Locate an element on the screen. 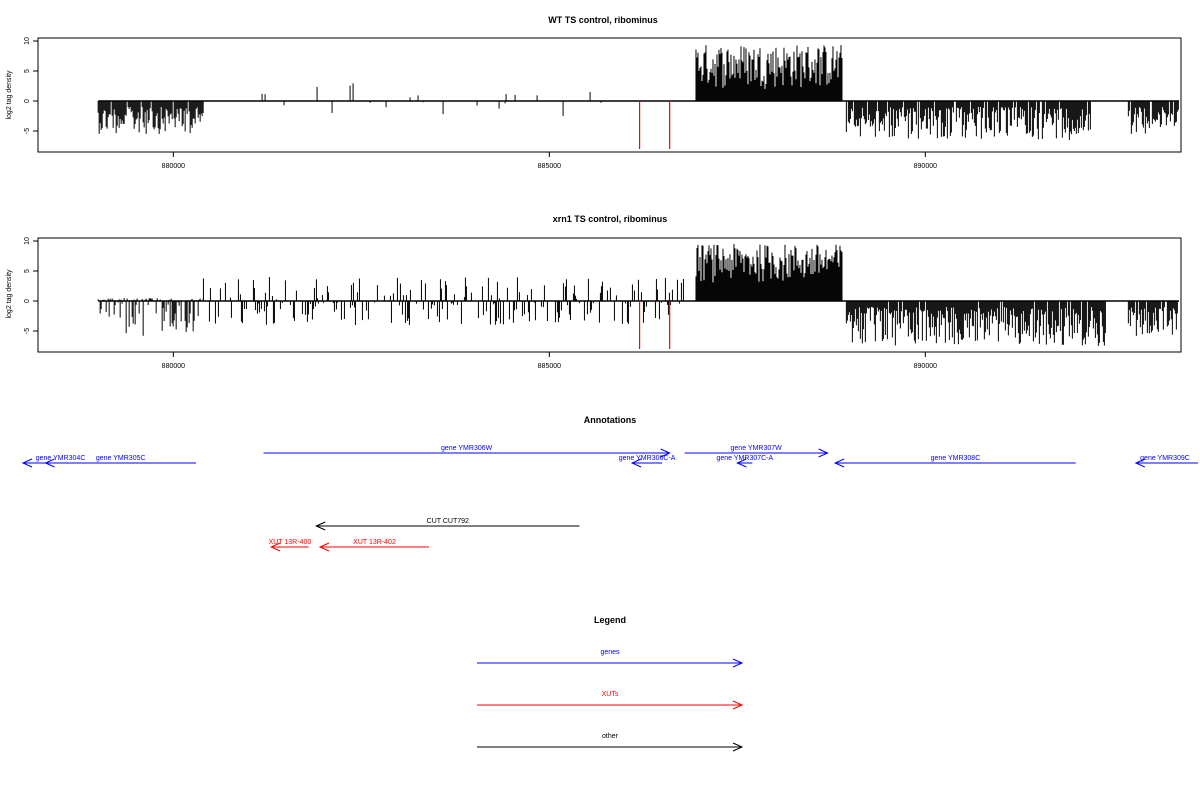 The height and width of the screenshot is (800, 1200). legend-label: genes is located at coordinates (610, 652).